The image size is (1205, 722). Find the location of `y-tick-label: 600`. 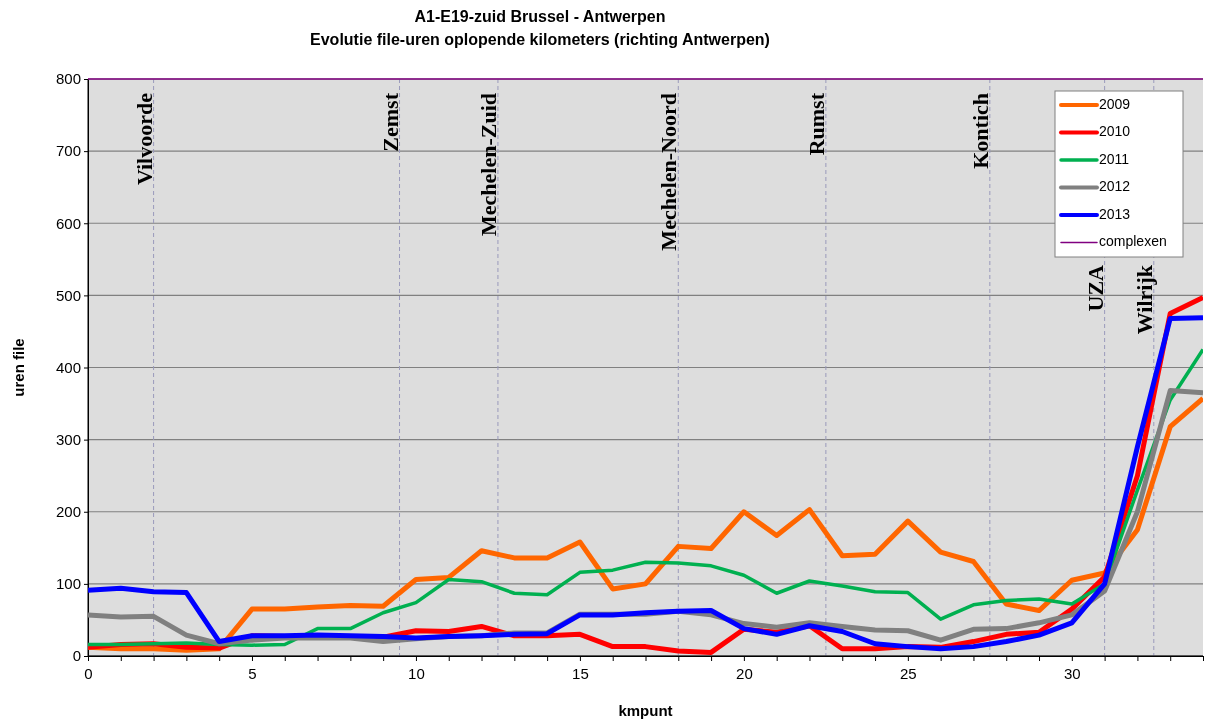

y-tick-label: 600 is located at coordinates (68, 223).